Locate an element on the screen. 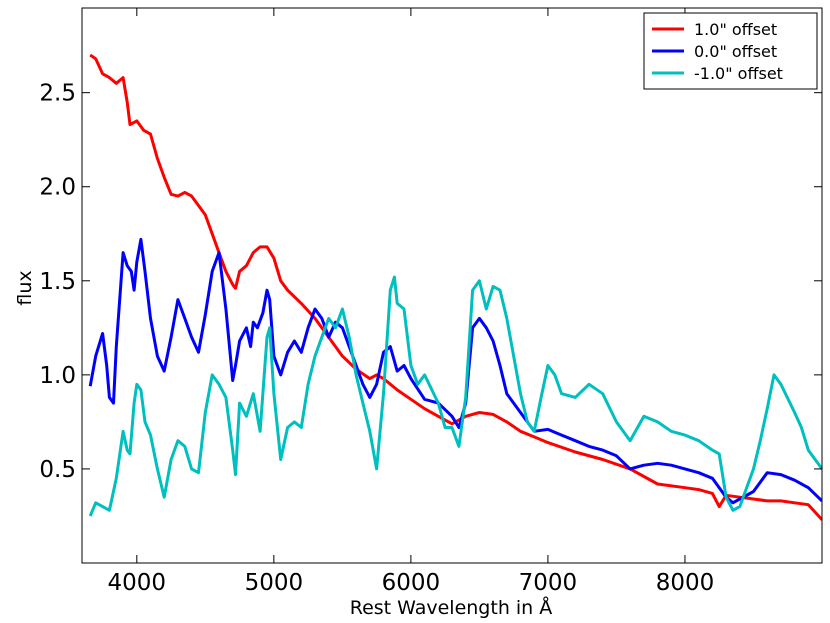  y-tick-label: 2.0 is located at coordinates (57, 188).